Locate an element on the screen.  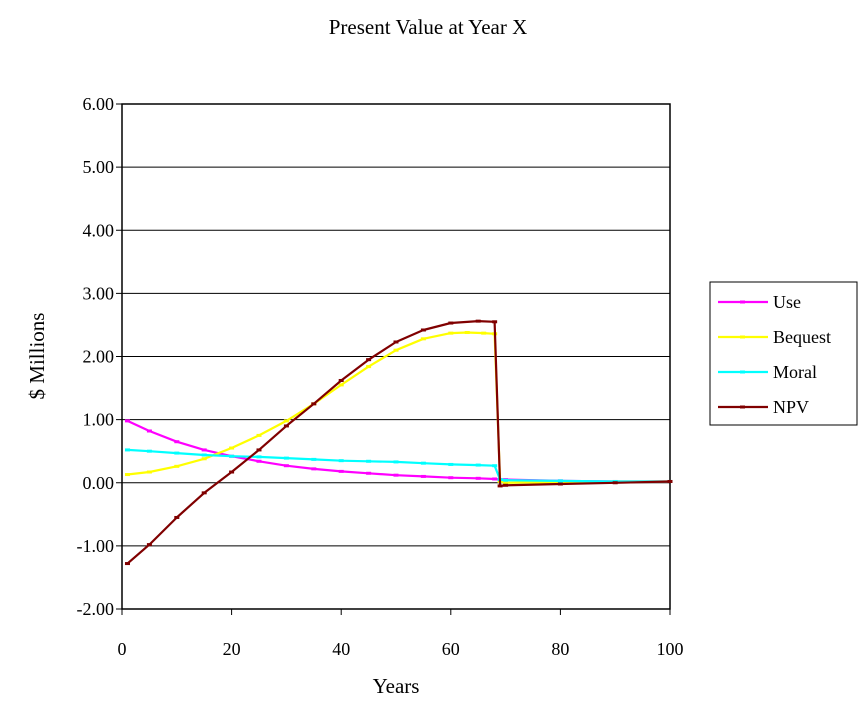
legend-marker-npv is located at coordinates (742, 407).